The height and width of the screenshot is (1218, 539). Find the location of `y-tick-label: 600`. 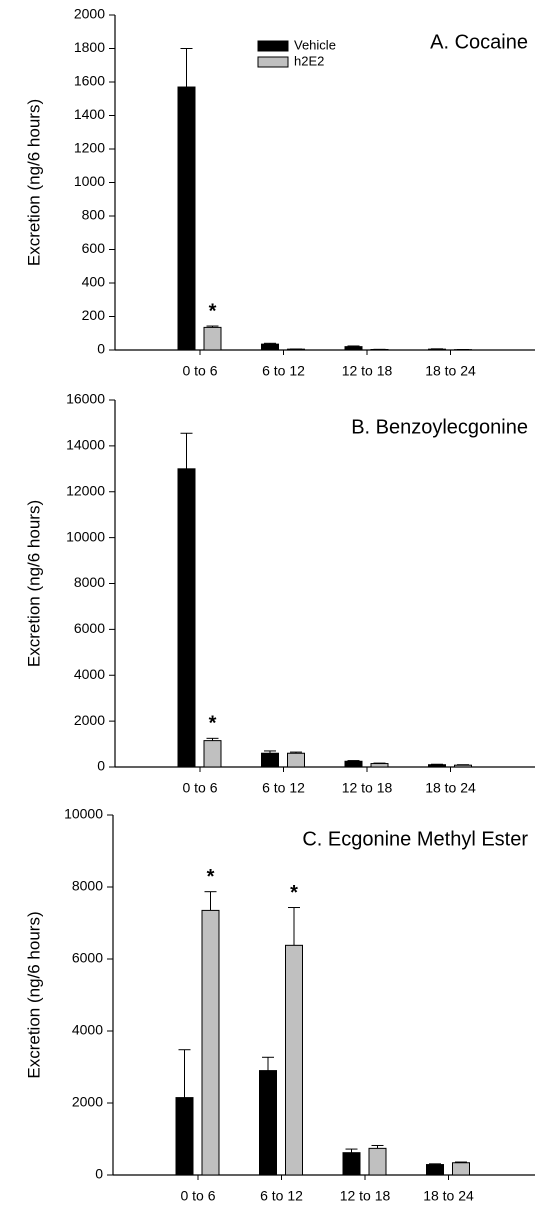

y-tick-label: 600 is located at coordinates (94, 248).